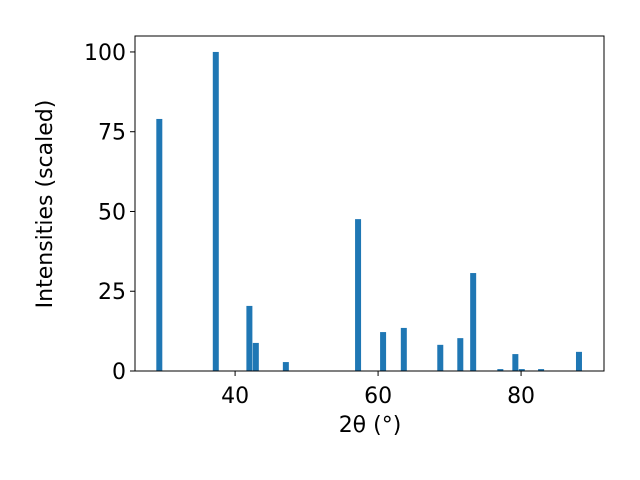 The image size is (640, 480). I want to click on y-tick-label: 0, so click(119, 372).